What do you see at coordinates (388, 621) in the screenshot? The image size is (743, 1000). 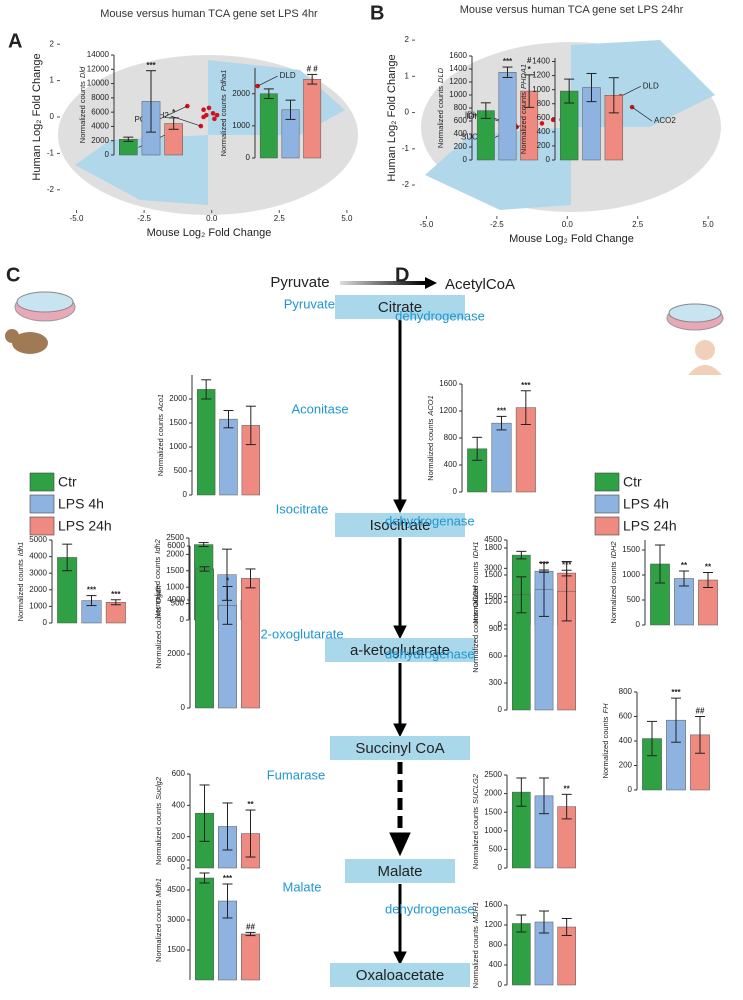 I see `pathway-arrow` at bounding box center [388, 621].